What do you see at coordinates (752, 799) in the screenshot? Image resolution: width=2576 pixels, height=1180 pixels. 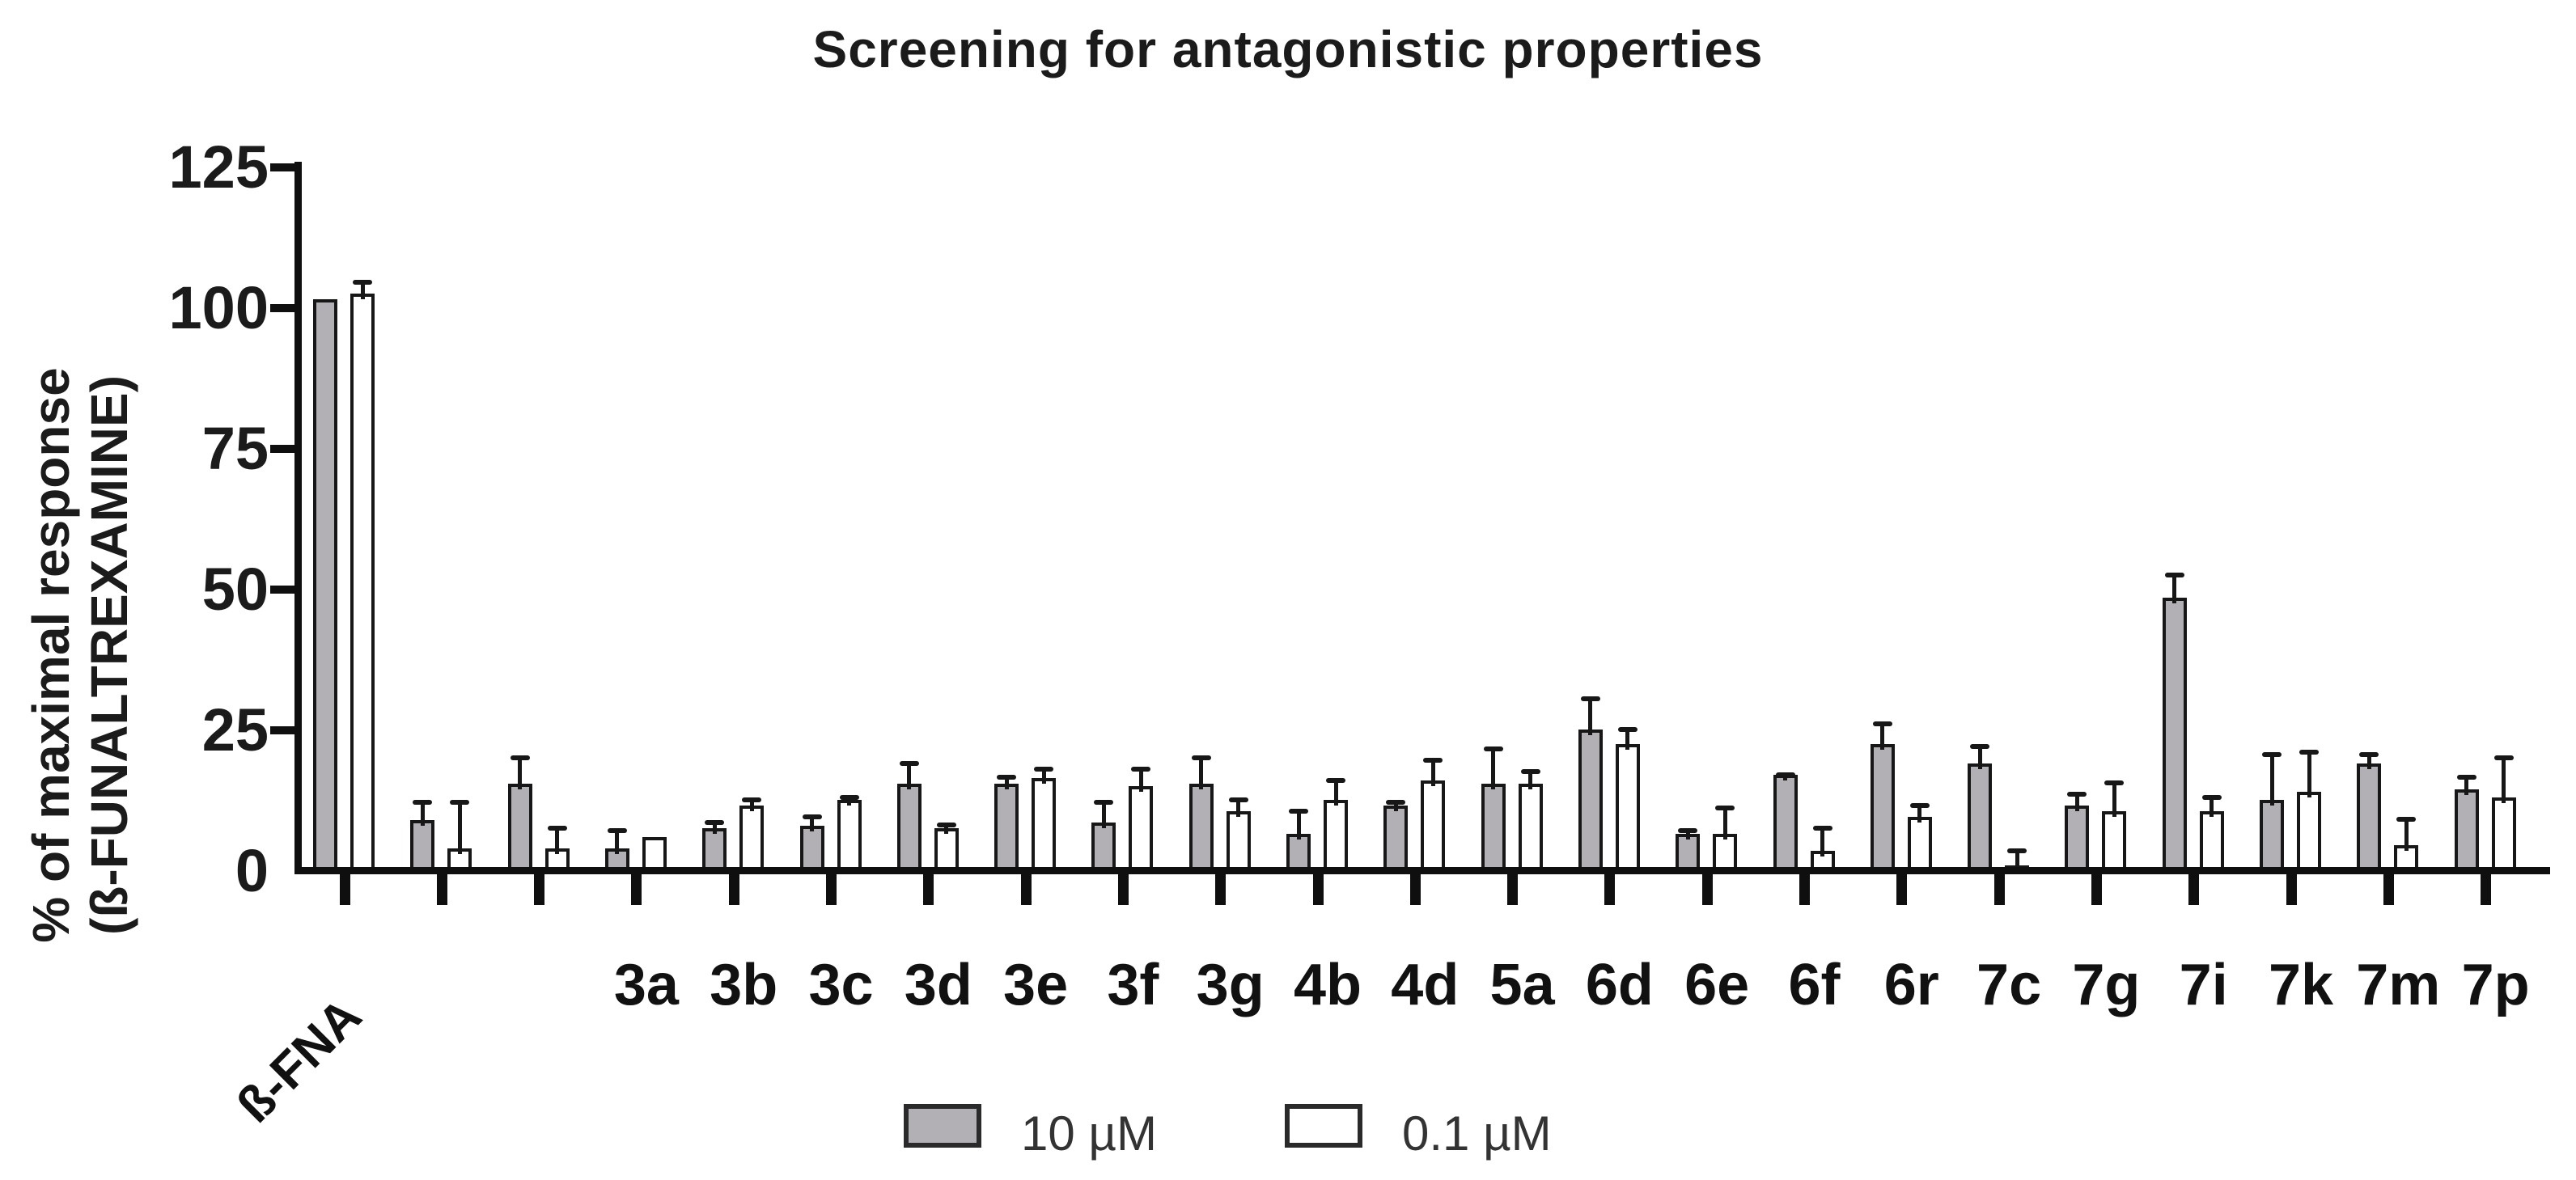 I see `error-bar-cap-bar-01uM-3b` at bounding box center [752, 799].